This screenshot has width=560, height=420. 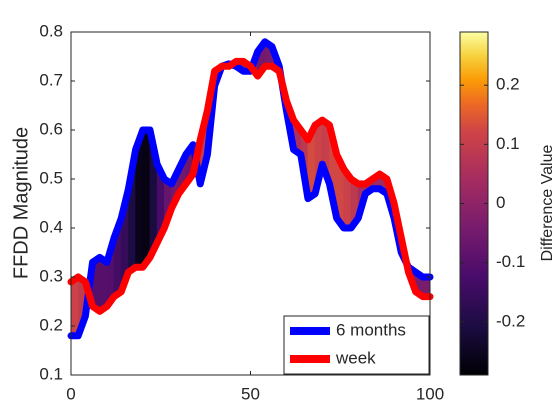 I want to click on y-tick-label: 0.4, so click(x=51, y=226).